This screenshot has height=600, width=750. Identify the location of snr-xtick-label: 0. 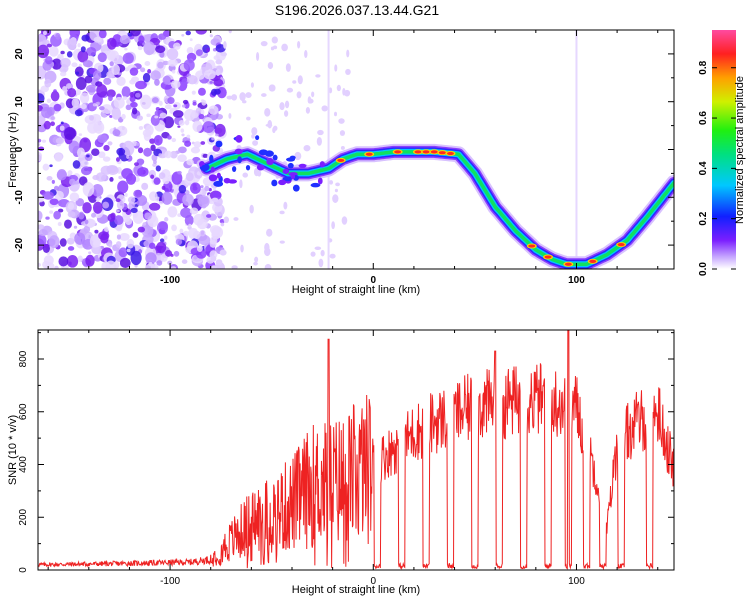
(373, 581).